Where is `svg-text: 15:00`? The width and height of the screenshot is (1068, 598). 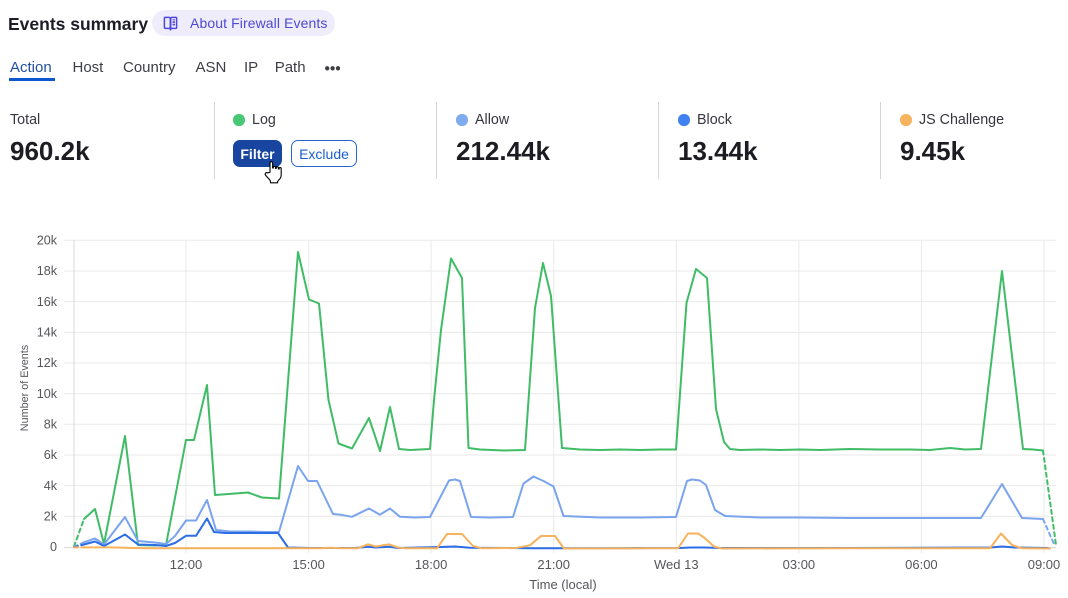 svg-text: 15:00 is located at coordinates (308, 564).